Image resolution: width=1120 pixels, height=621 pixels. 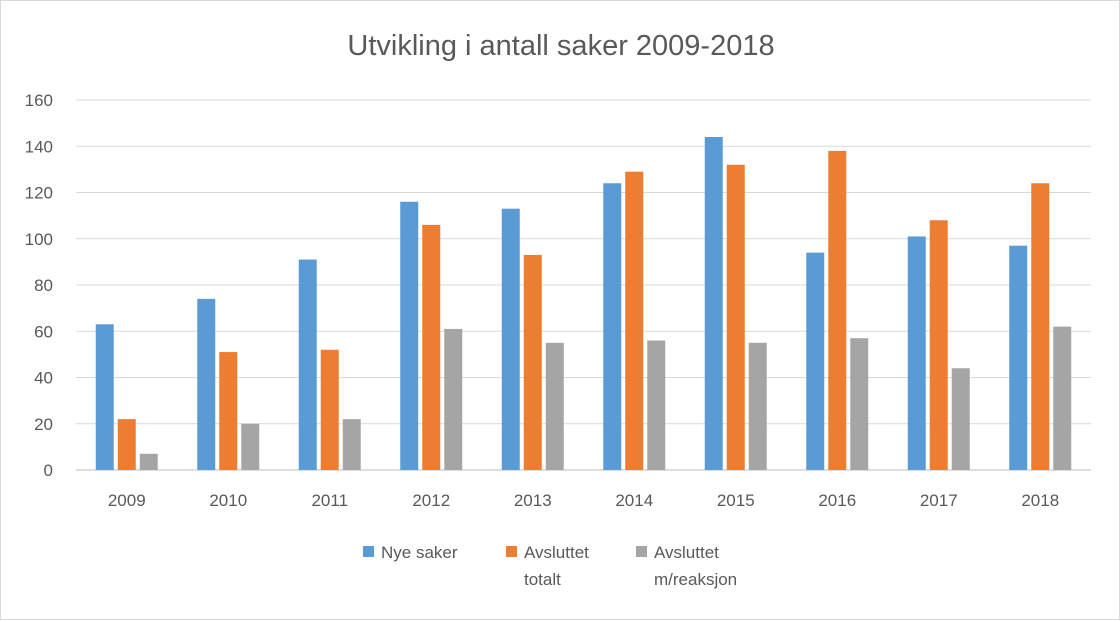 What do you see at coordinates (148, 461) in the screenshot?
I see `bar-avsluttet-m-reaksjon-2009` at bounding box center [148, 461].